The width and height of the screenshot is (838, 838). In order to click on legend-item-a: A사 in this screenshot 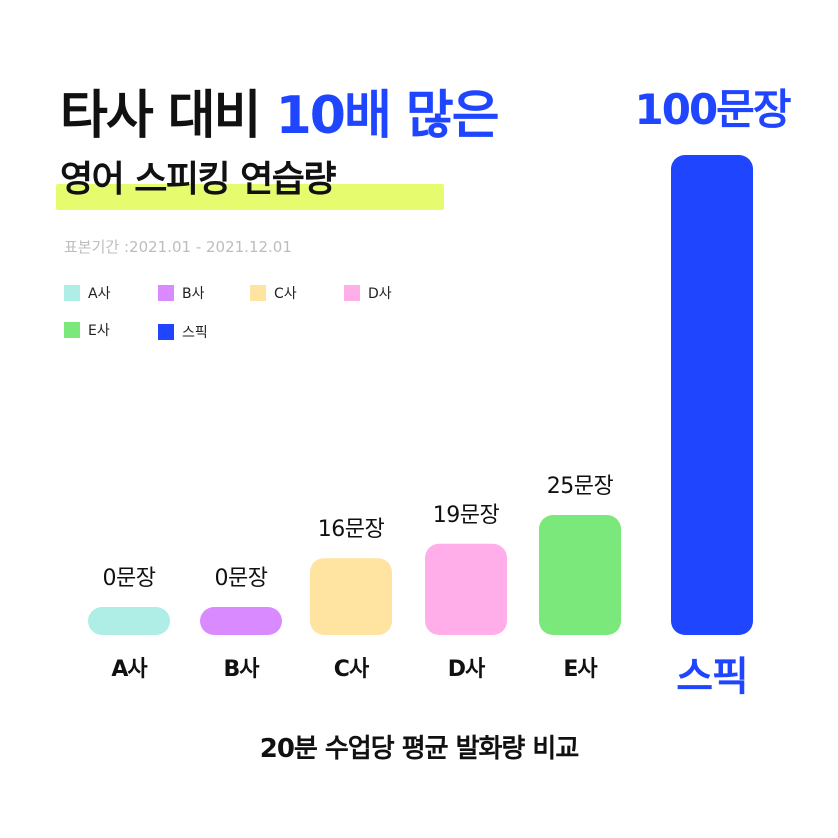, I will do `click(87, 293)`.